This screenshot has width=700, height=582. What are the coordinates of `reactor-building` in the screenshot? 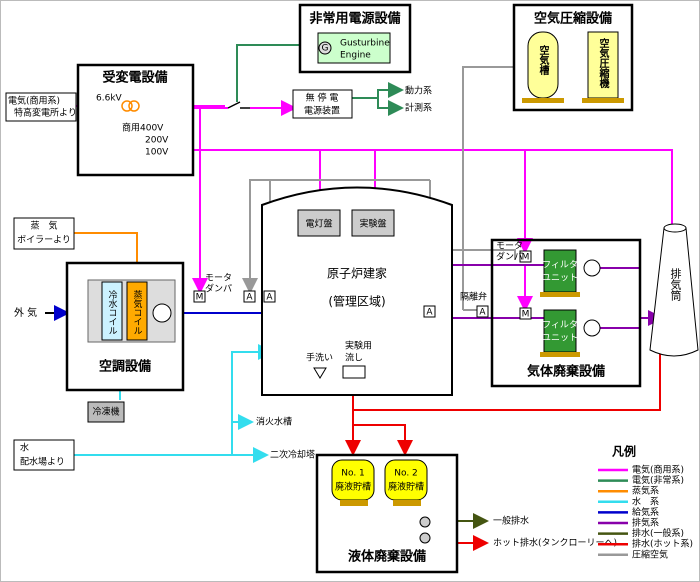 It's located at (357, 291).